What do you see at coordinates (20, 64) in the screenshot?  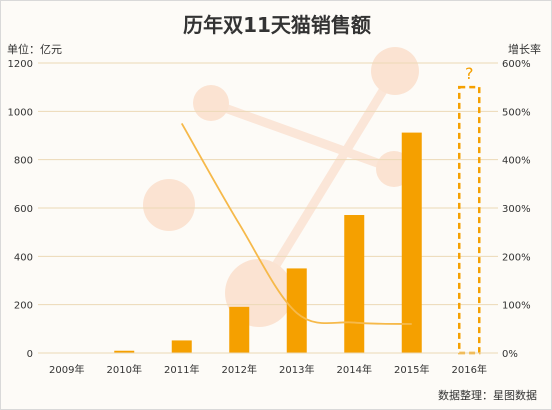 I see `y-tick-label: 1200` at bounding box center [20, 64].